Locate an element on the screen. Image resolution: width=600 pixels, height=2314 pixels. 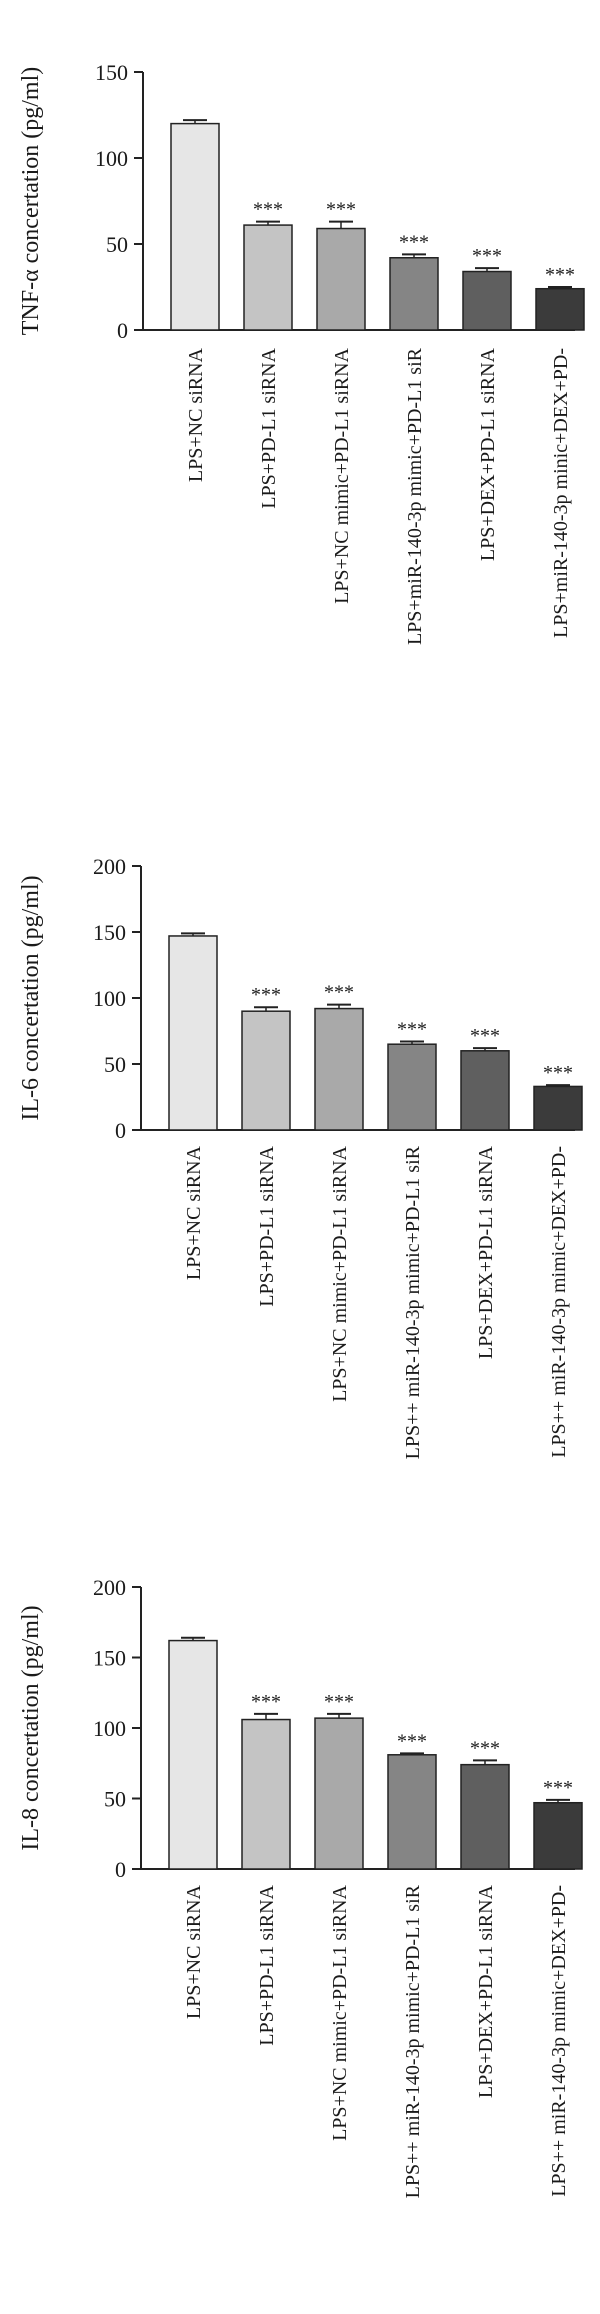
y-axis-title: IL-8 concertation (pg/ml) is located at coordinates (31, 1727).